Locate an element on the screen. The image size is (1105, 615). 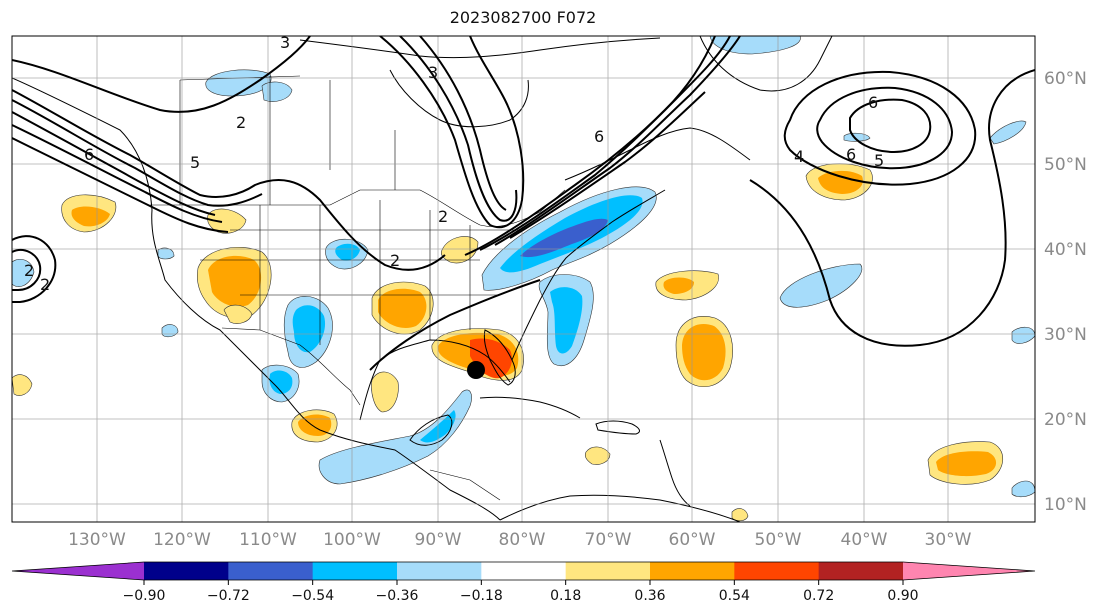
colorbar-tick-label: −0.18 is located at coordinates (481, 596).